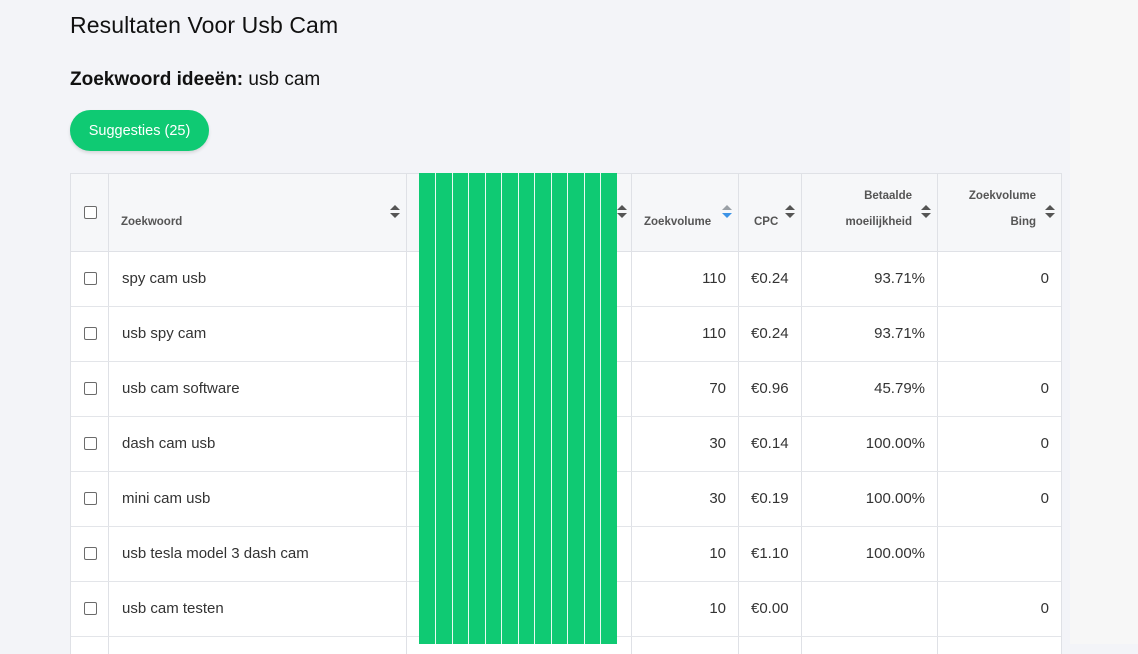 The image size is (1138, 654). Describe the element at coordinates (257, 212) in the screenshot. I see `header-keyword: Zoekwoord` at that location.